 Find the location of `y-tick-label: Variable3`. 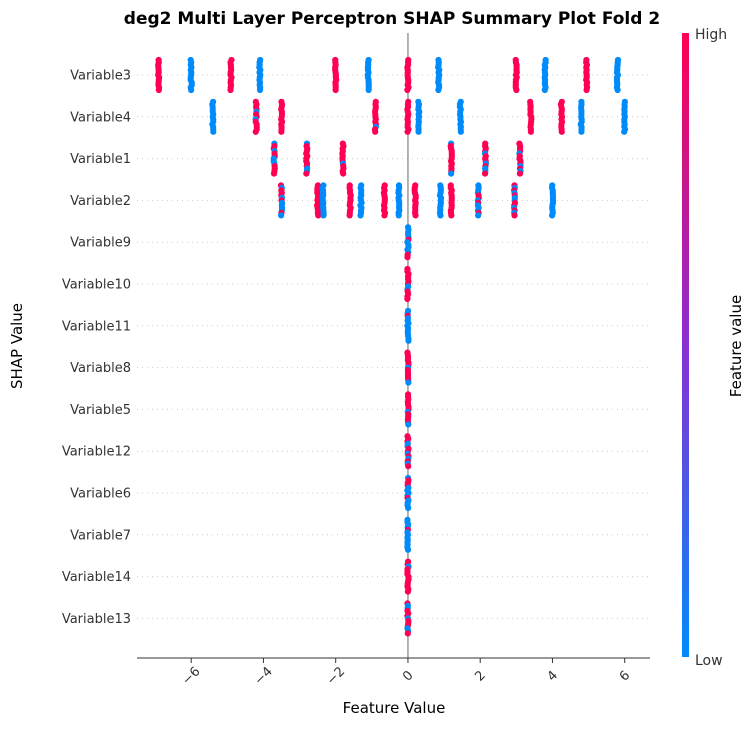

y-tick-label: Variable3 is located at coordinates (100, 76).